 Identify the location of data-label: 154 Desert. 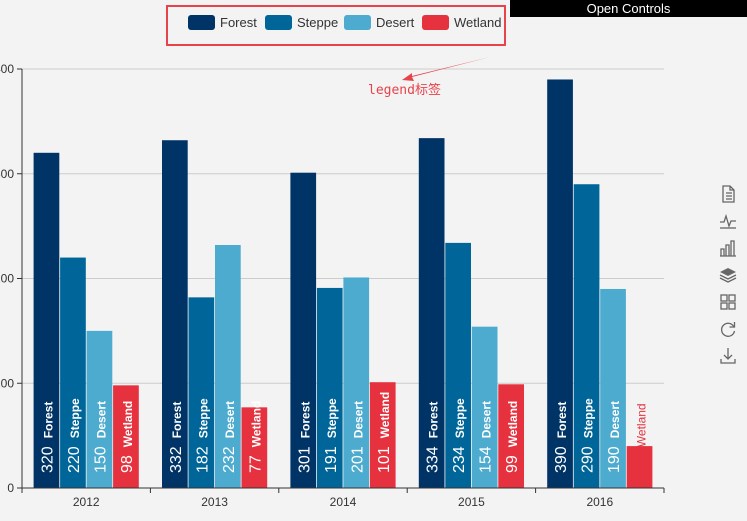
(486, 437).